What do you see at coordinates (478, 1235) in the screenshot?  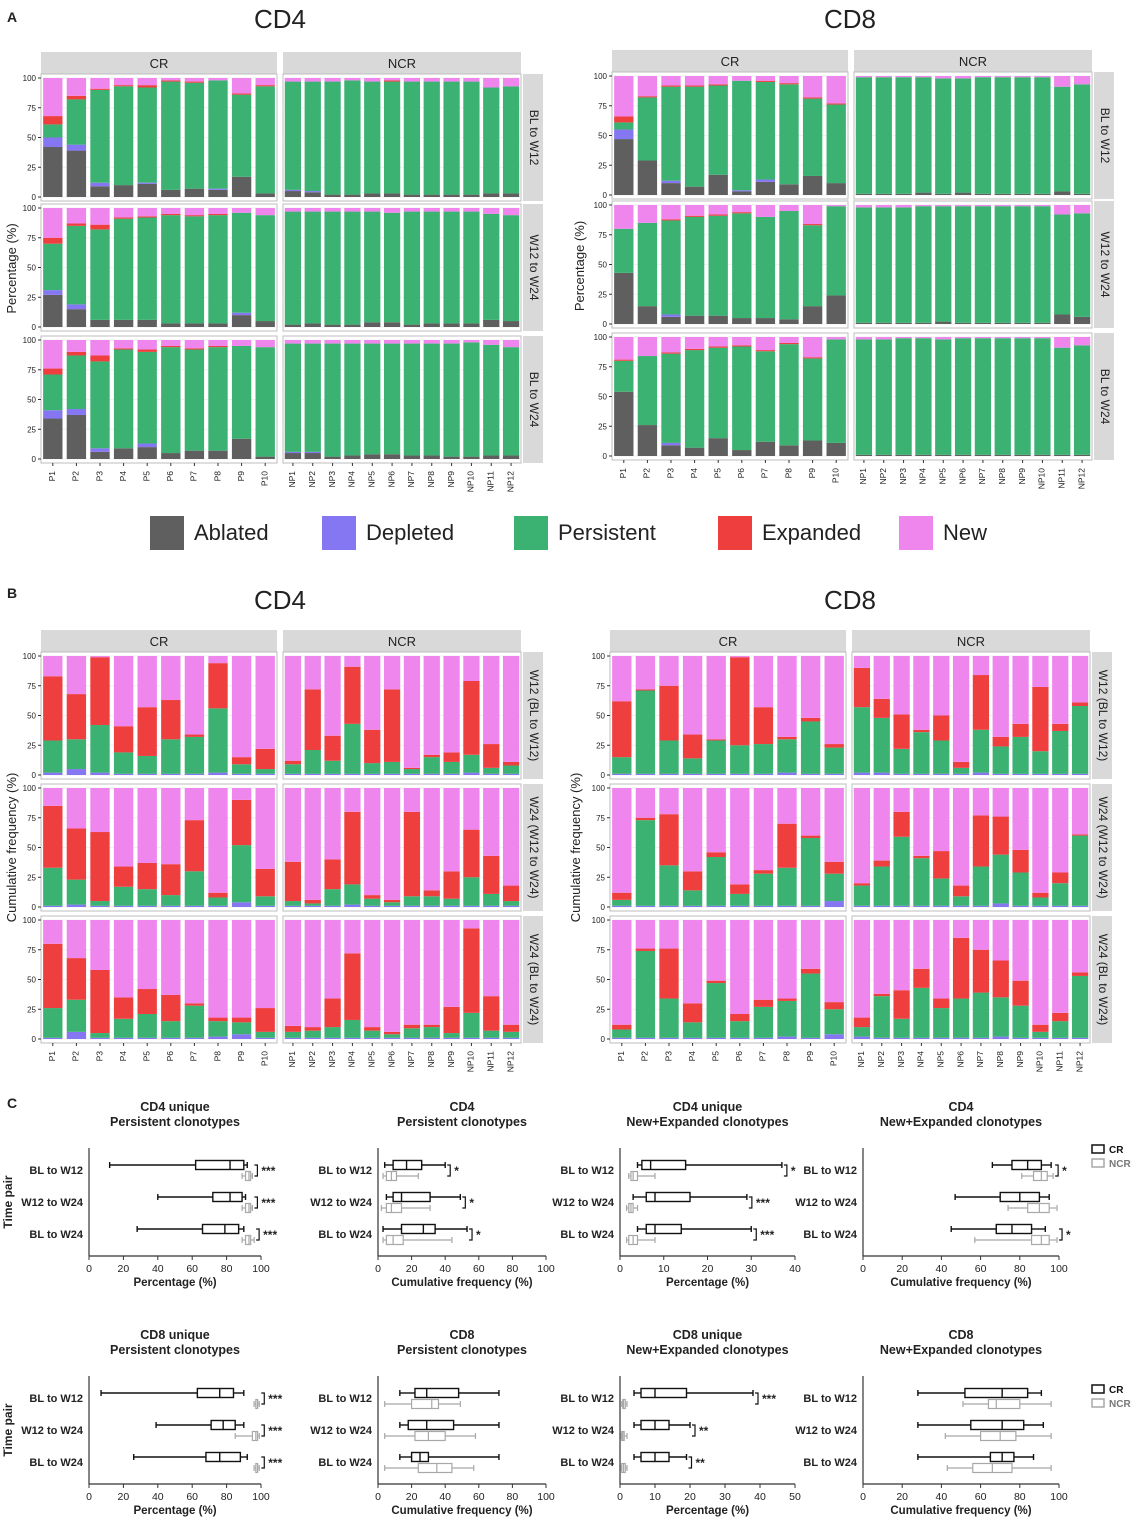 I see `significance-label: *` at bounding box center [478, 1235].